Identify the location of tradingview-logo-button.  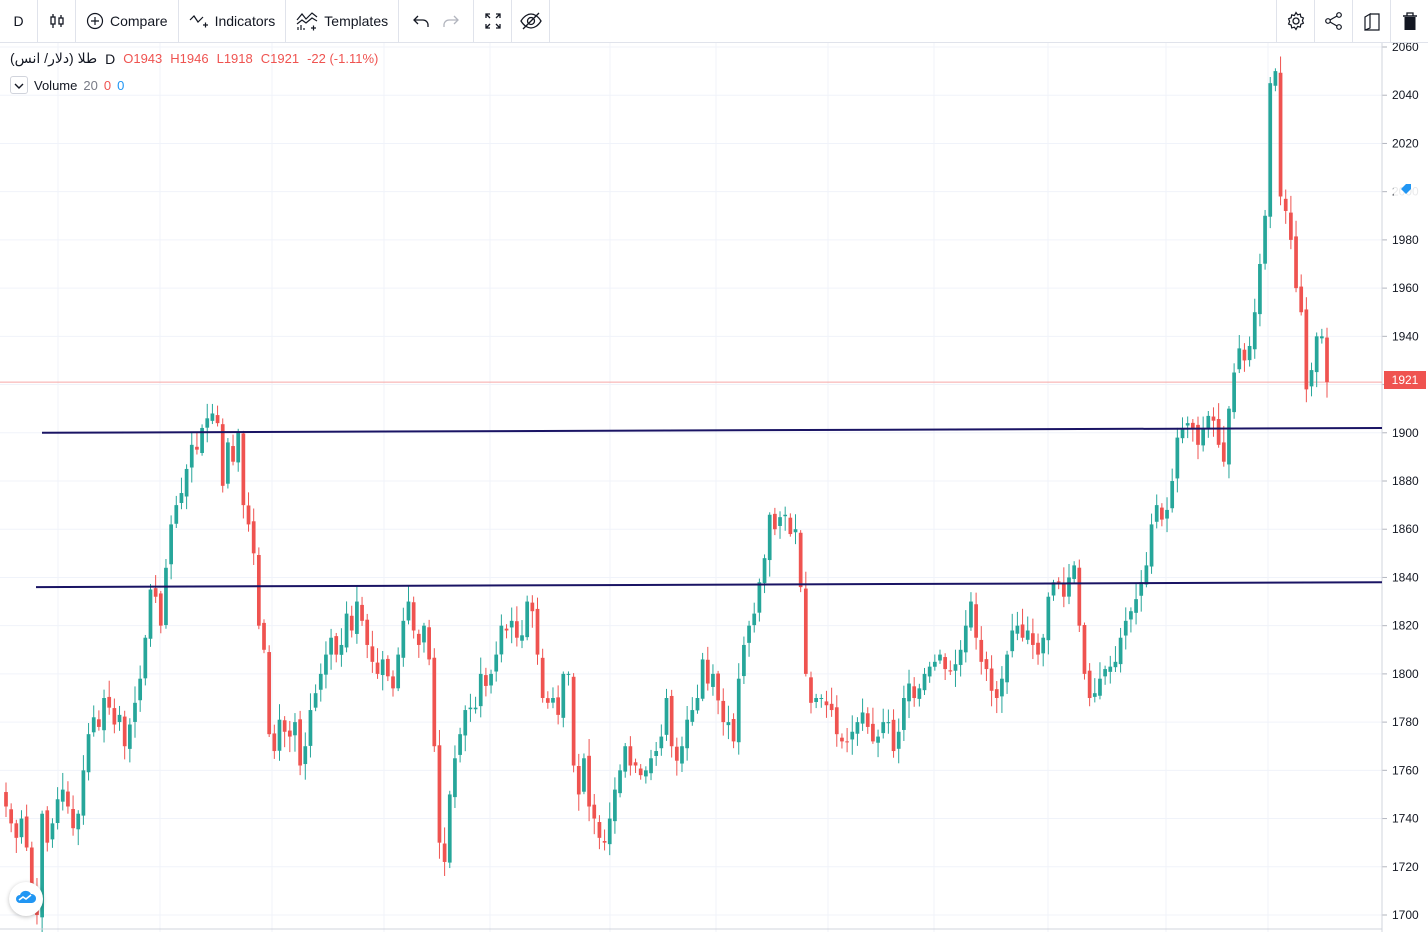
(26, 899).